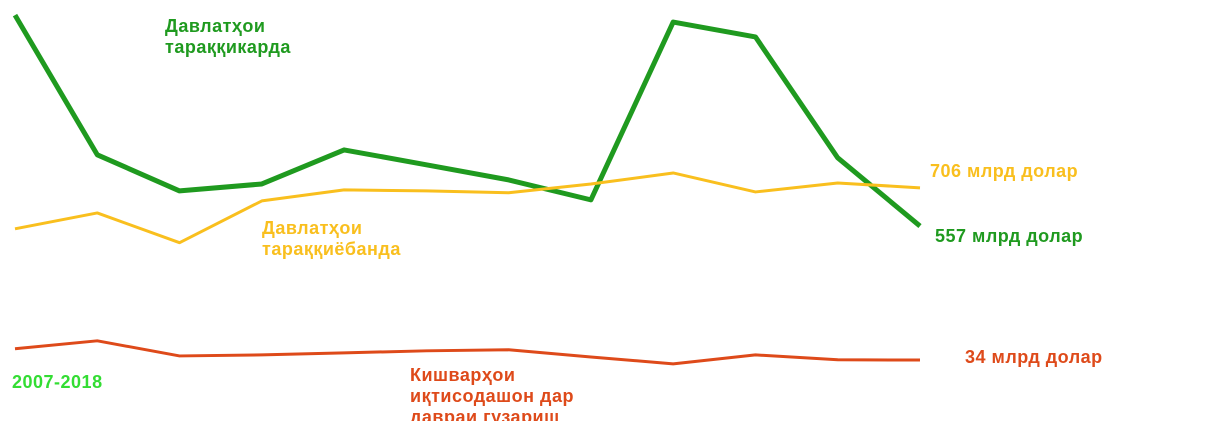 The image size is (1210, 421). Describe the element at coordinates (57, 382) in the screenshot. I see `period-annotation: 2007-2018` at that location.